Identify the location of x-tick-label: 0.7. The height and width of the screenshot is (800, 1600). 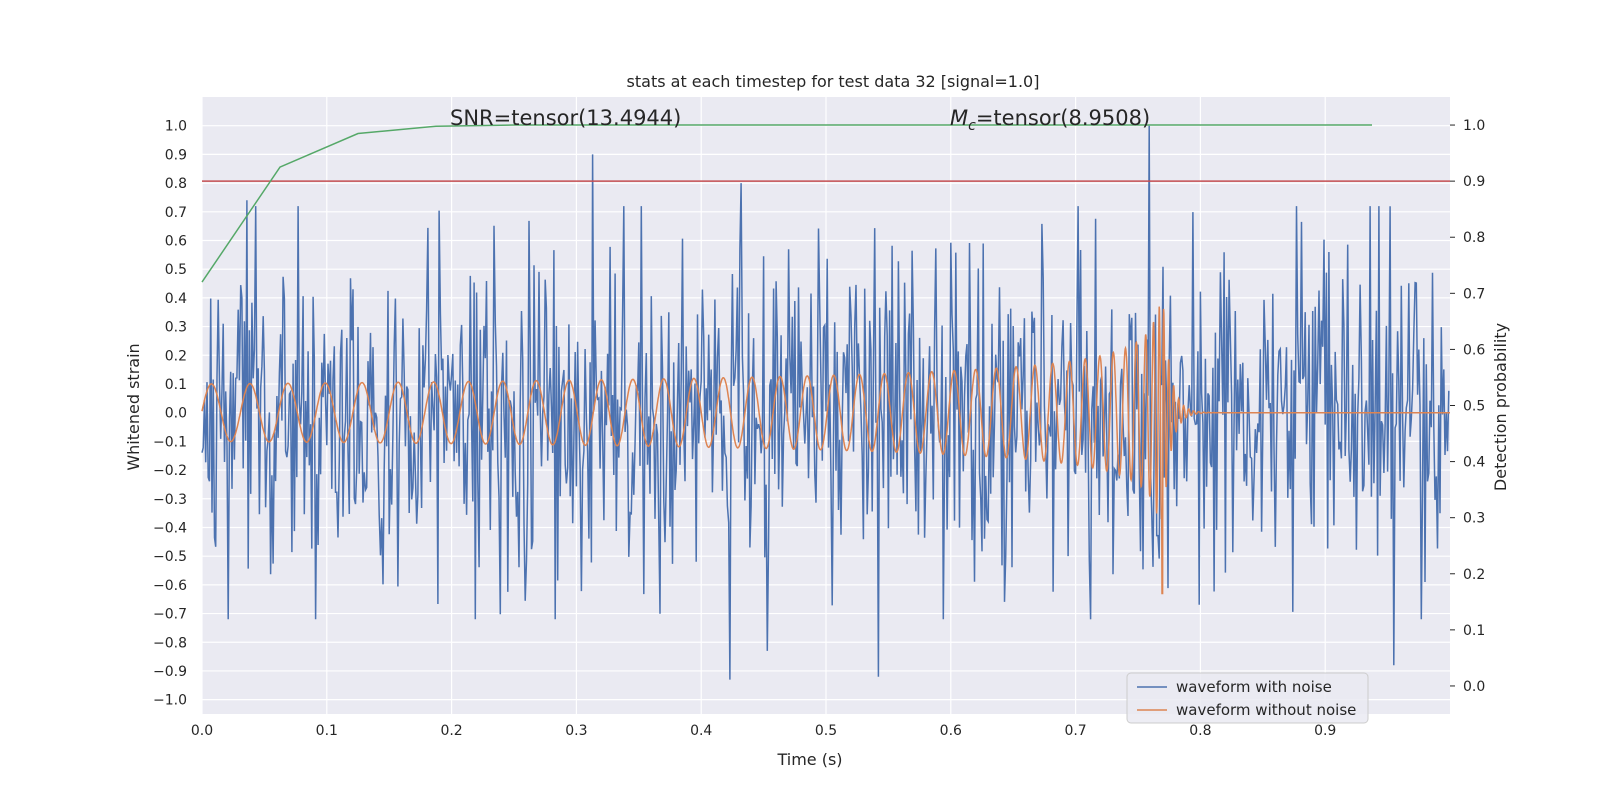
(1075, 731).